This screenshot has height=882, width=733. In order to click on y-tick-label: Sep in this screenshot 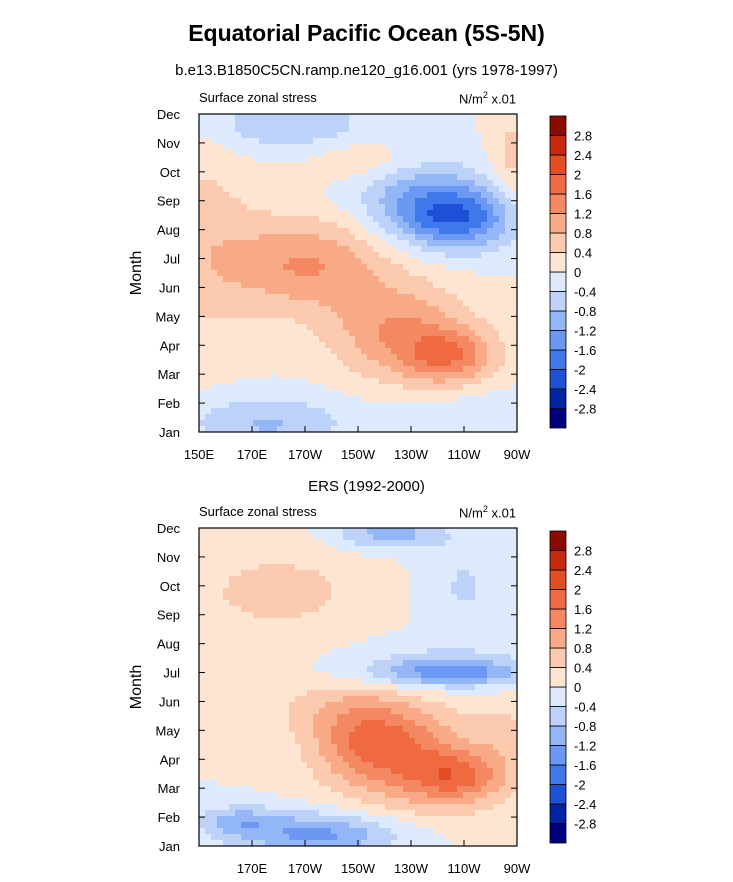, I will do `click(168, 201)`.